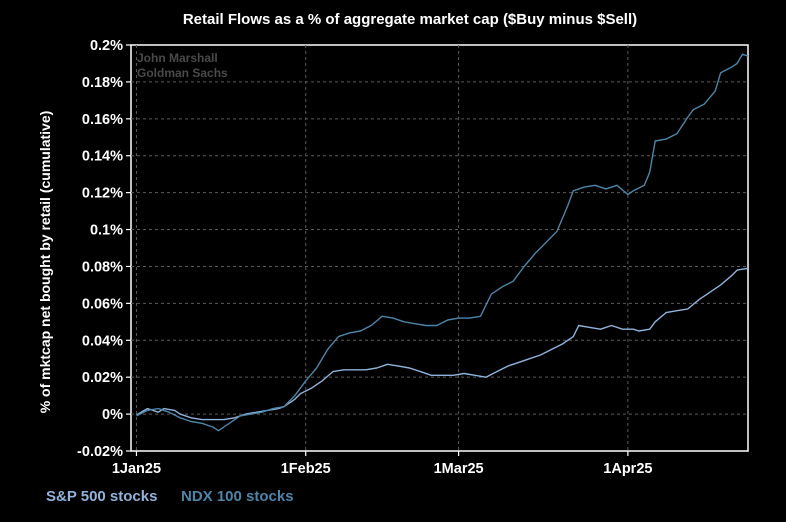  I want to click on x-tick-label: 1Apr25, so click(627, 469).